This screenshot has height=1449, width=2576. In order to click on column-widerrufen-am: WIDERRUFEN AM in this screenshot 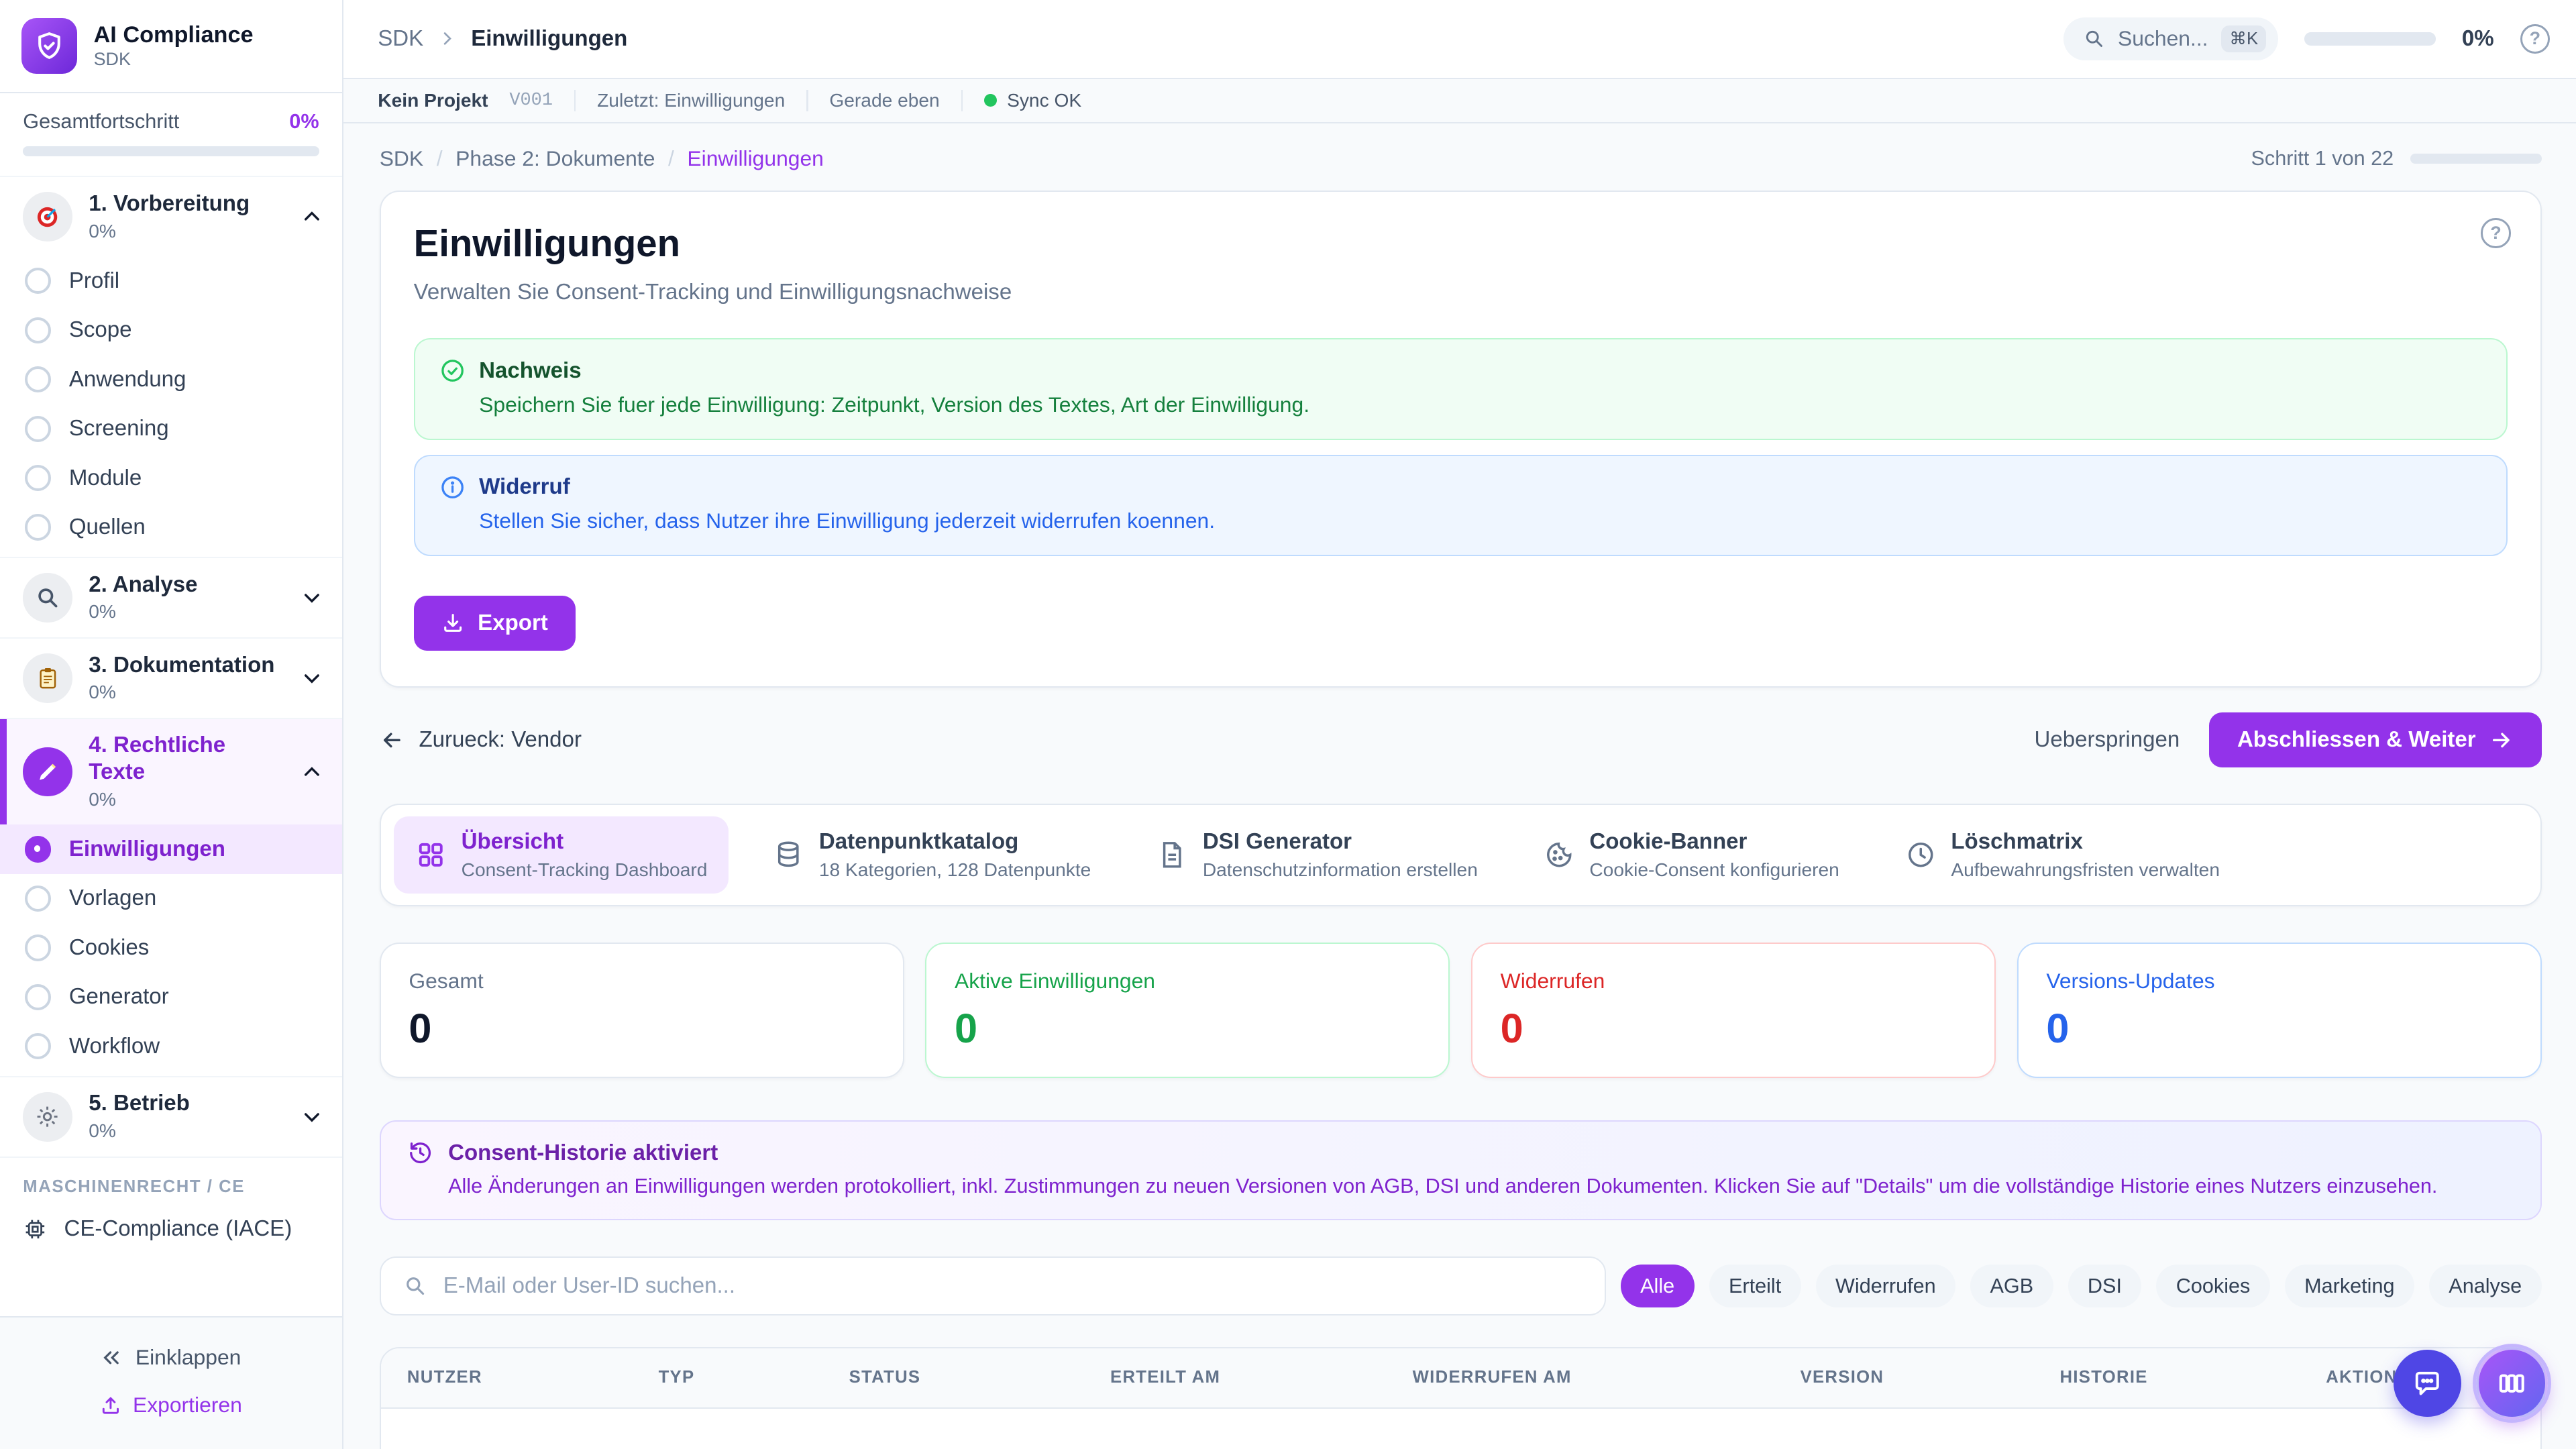, I will do `click(1492, 1377)`.